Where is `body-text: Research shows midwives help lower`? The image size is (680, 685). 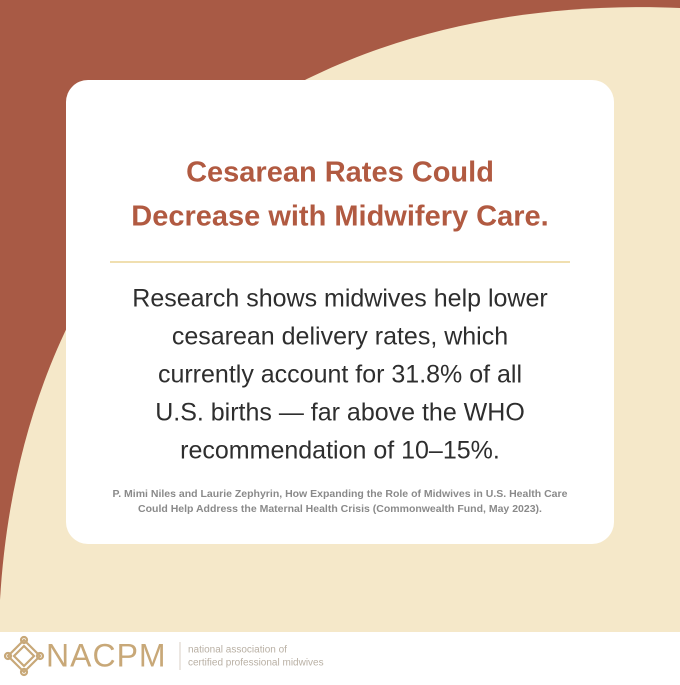 body-text: Research shows midwives help lower is located at coordinates (339, 299).